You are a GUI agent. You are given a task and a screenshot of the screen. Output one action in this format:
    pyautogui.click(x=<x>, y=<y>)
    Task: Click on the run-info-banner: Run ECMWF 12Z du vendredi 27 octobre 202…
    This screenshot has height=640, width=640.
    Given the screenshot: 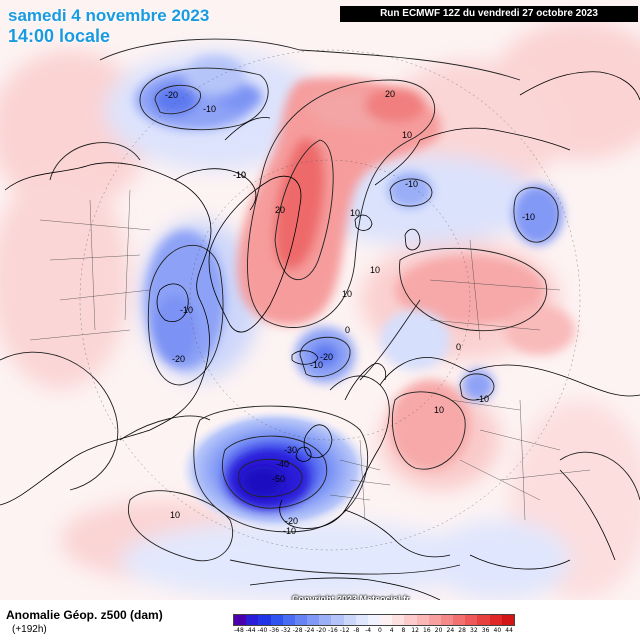 What is the action you would take?
    pyautogui.click(x=489, y=14)
    